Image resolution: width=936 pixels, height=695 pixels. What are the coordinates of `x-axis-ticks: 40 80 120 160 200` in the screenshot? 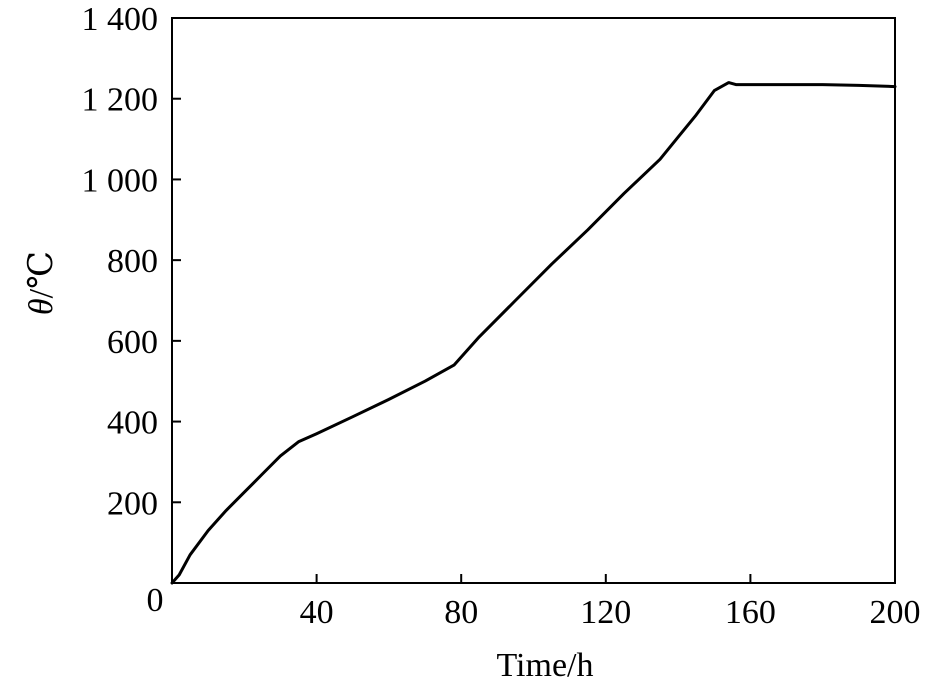 It's located at (610, 602).